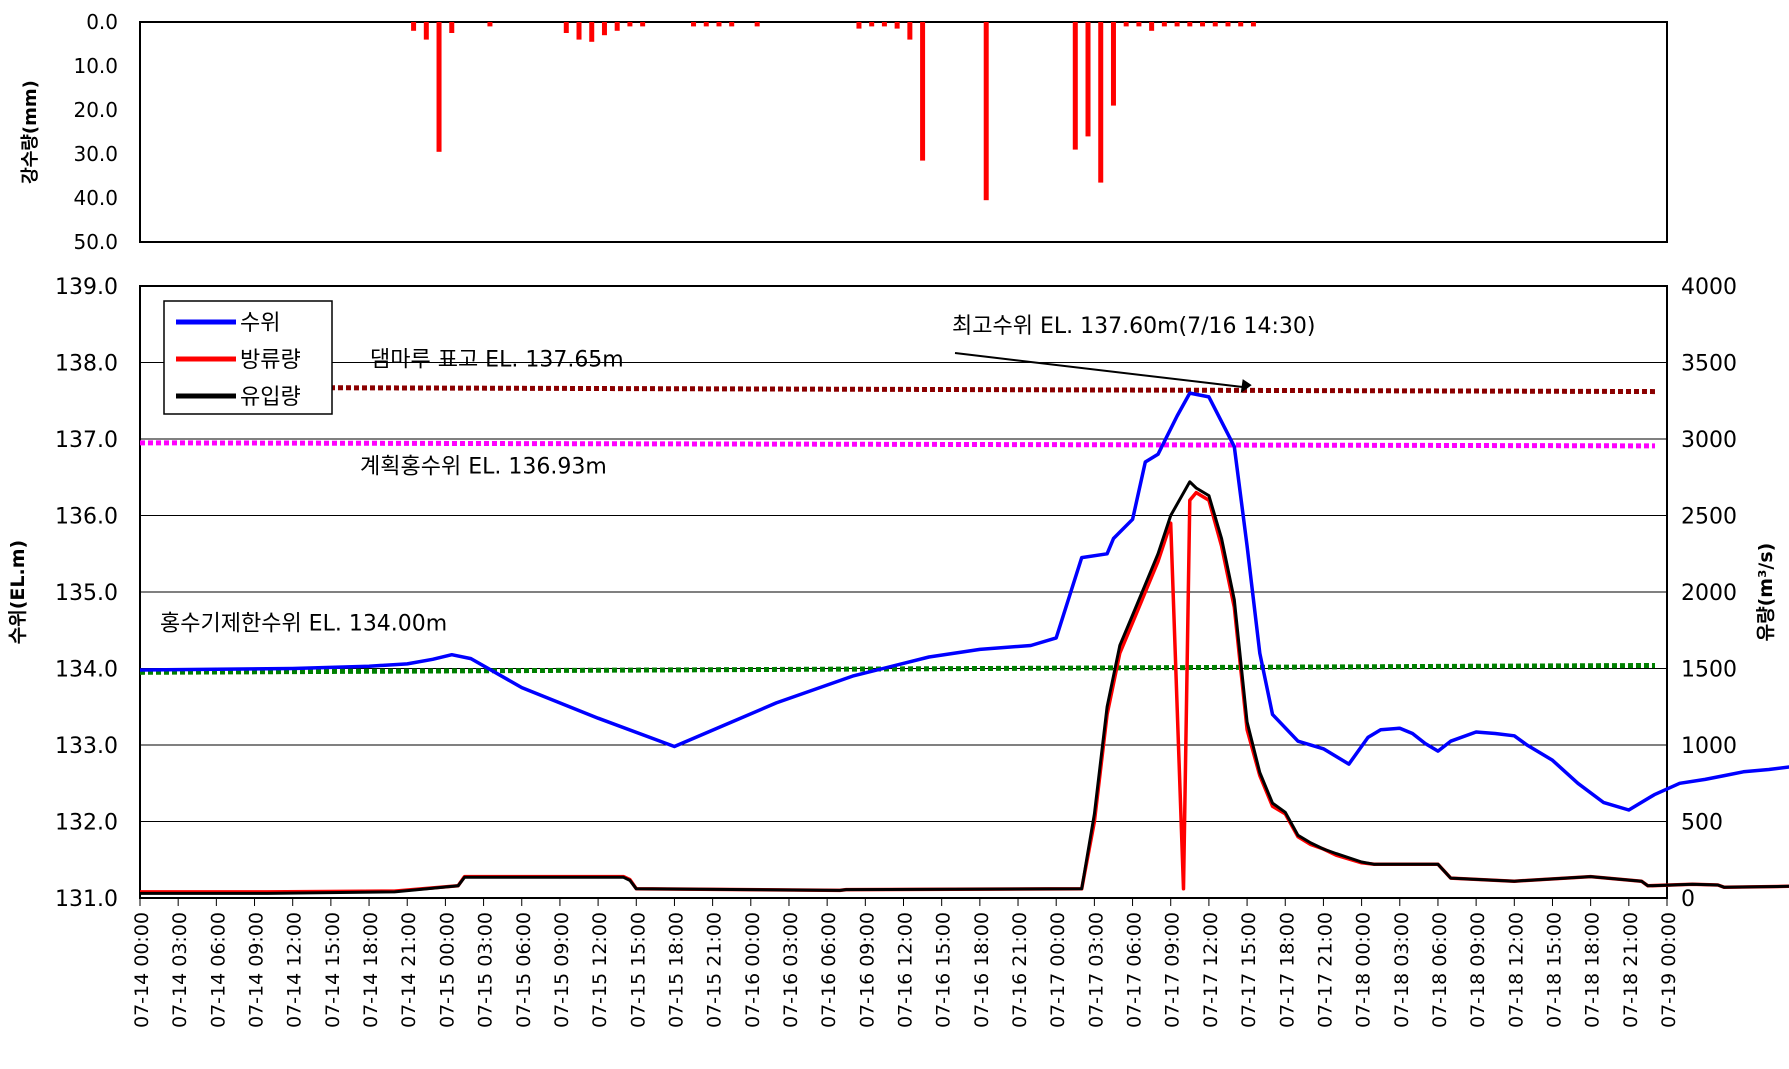 The width and height of the screenshot is (1789, 1069). What do you see at coordinates (1058, 970) in the screenshot?
I see `x-tick-label: 07-17 00:00` at bounding box center [1058, 970].